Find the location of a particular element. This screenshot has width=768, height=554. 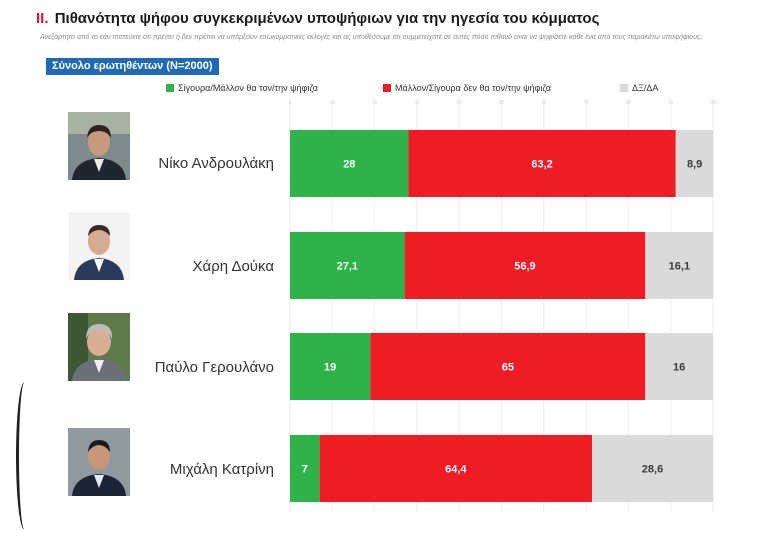

candidate-name-3: Παύλο Γερουλάνο is located at coordinates (214, 367).